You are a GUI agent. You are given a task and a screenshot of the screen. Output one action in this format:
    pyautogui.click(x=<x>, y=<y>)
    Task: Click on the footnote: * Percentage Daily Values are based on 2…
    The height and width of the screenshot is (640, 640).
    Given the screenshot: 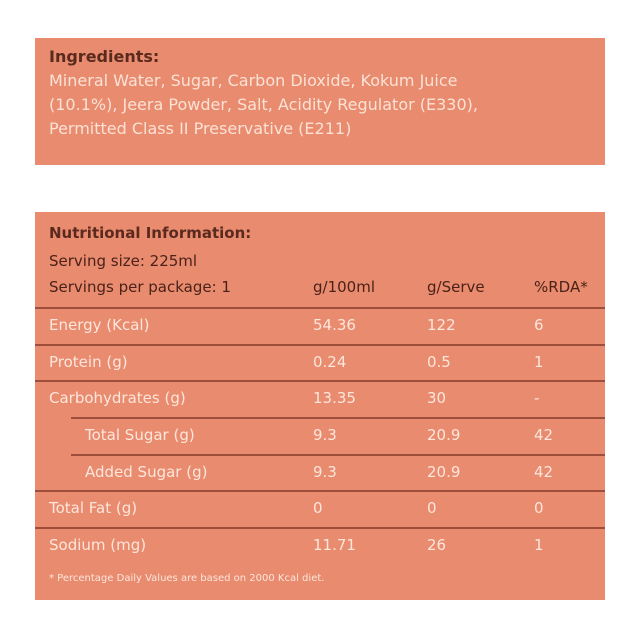 What is the action you would take?
    pyautogui.click(x=187, y=578)
    